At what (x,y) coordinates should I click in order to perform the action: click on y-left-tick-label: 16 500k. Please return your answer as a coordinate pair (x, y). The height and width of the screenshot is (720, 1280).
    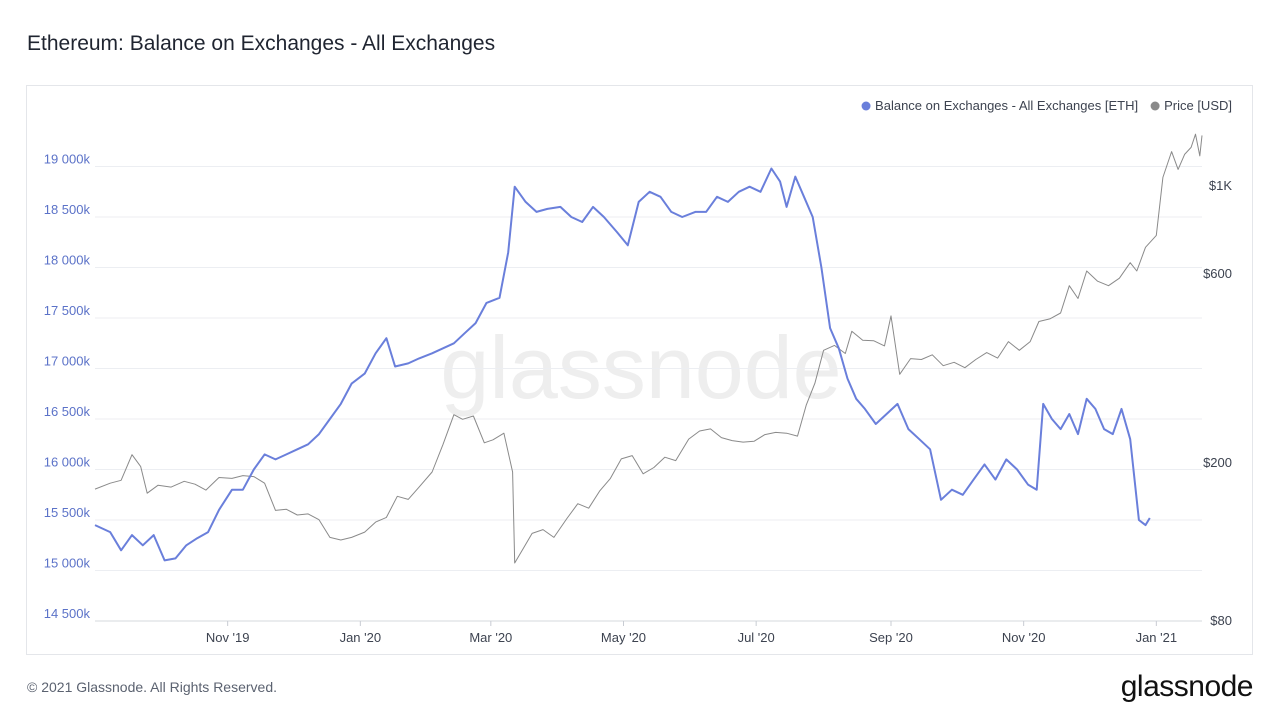
    Looking at the image, I should click on (67, 411).